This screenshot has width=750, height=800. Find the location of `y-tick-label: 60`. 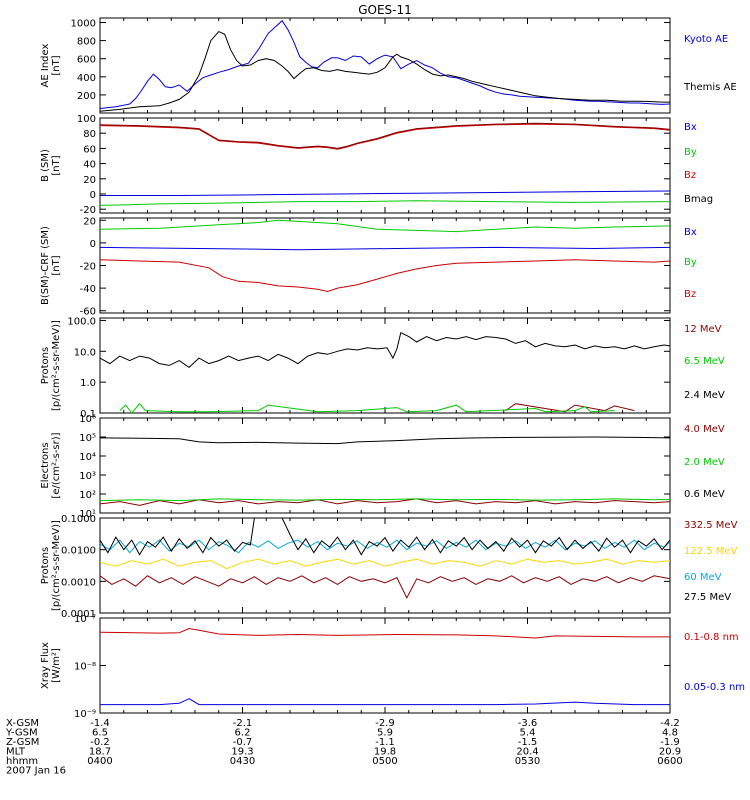

y-tick-label: 60 is located at coordinates (89, 149).